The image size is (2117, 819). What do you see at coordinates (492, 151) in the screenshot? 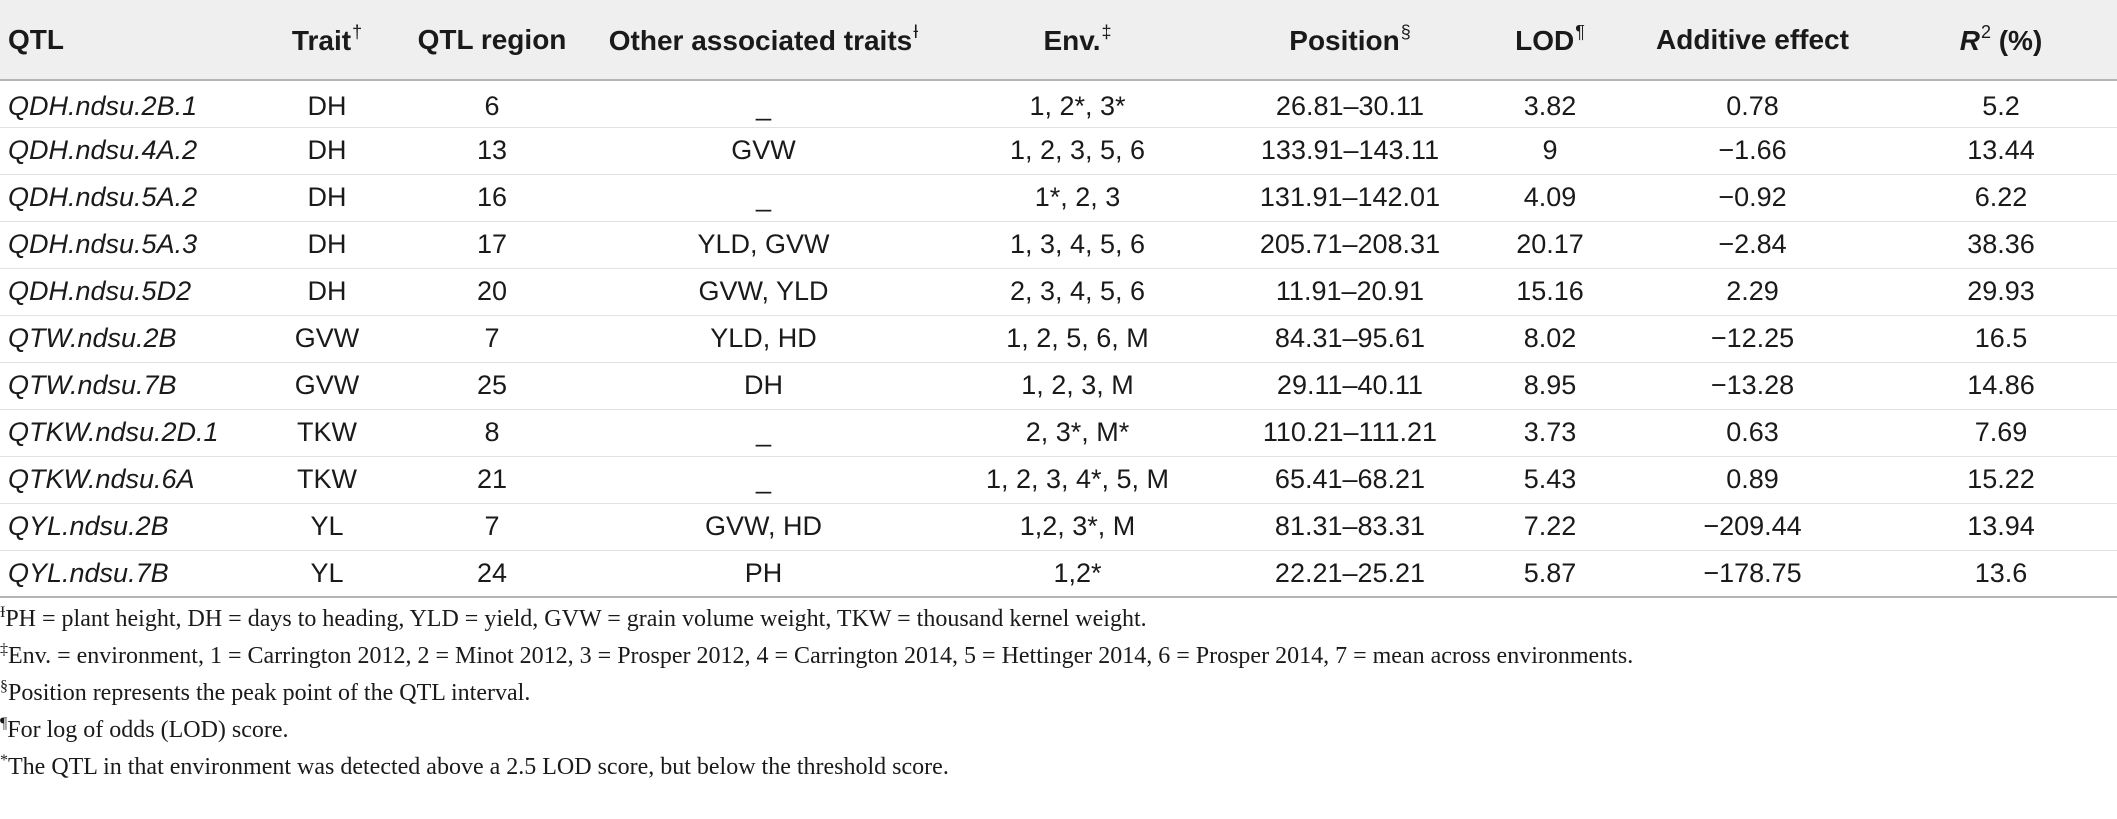
I see `cell-region: 13` at bounding box center [492, 151].